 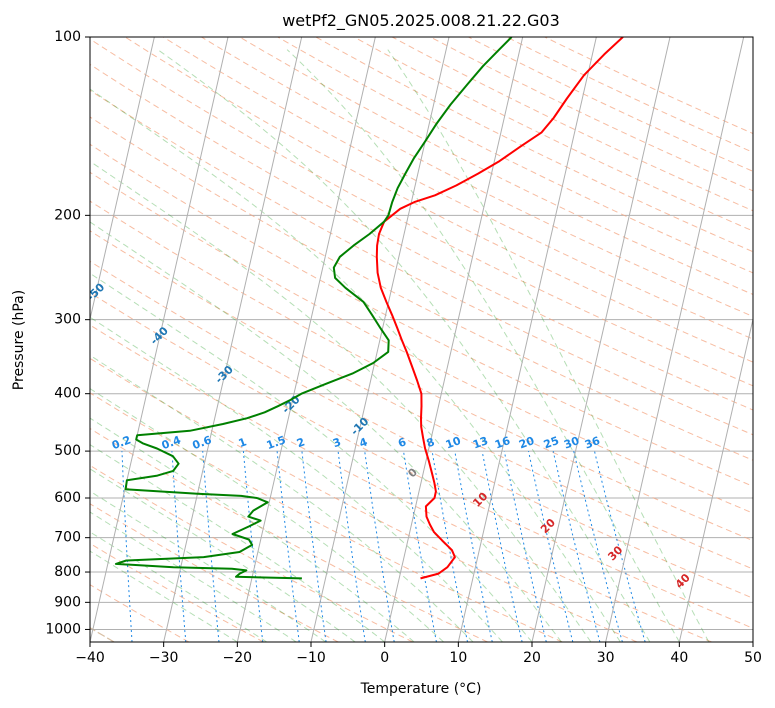 I want to click on mixing-ratio-label: 0.4, so click(x=171, y=442).